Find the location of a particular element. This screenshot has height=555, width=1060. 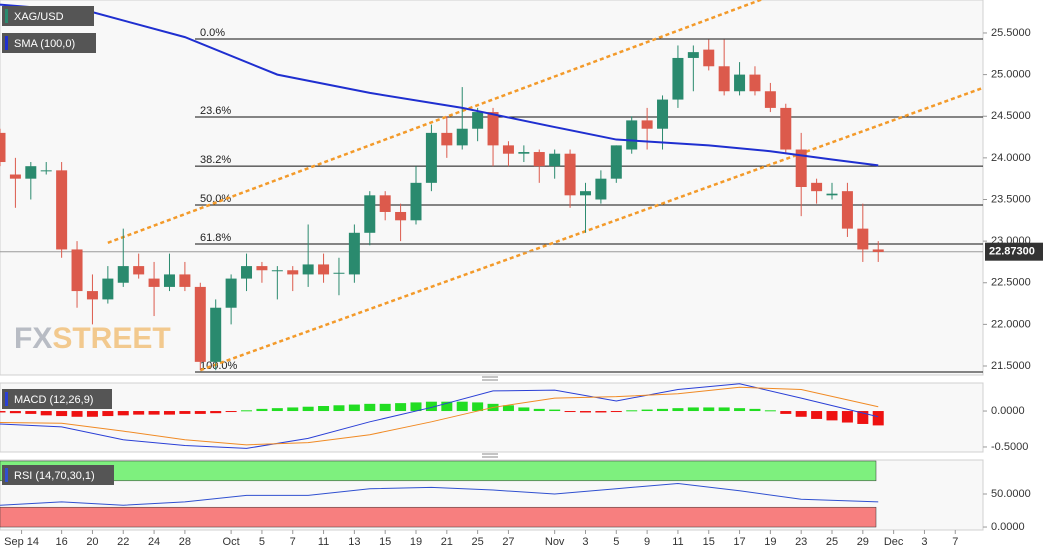

y-tick-label: 50.0000 is located at coordinates (1011, 494).